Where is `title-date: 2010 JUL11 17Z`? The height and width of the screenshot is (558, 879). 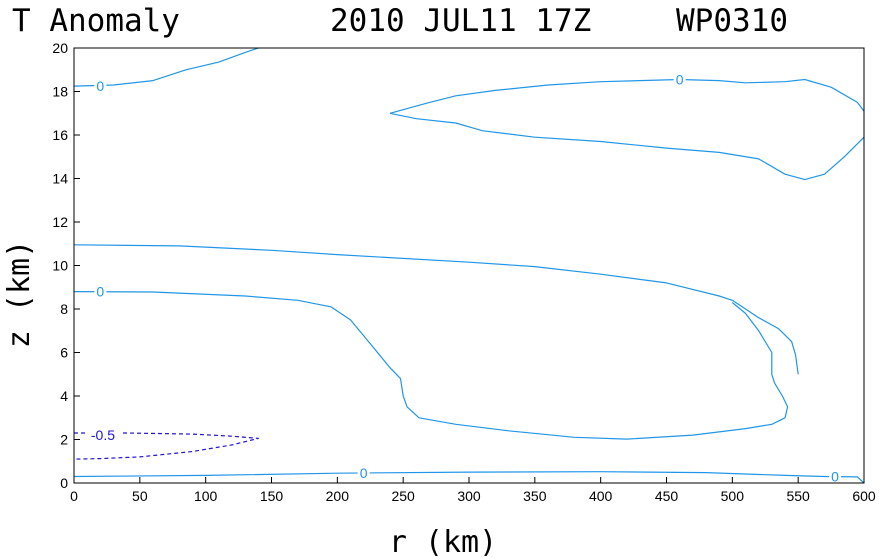 title-date: 2010 JUL11 17Z is located at coordinates (460, 21).